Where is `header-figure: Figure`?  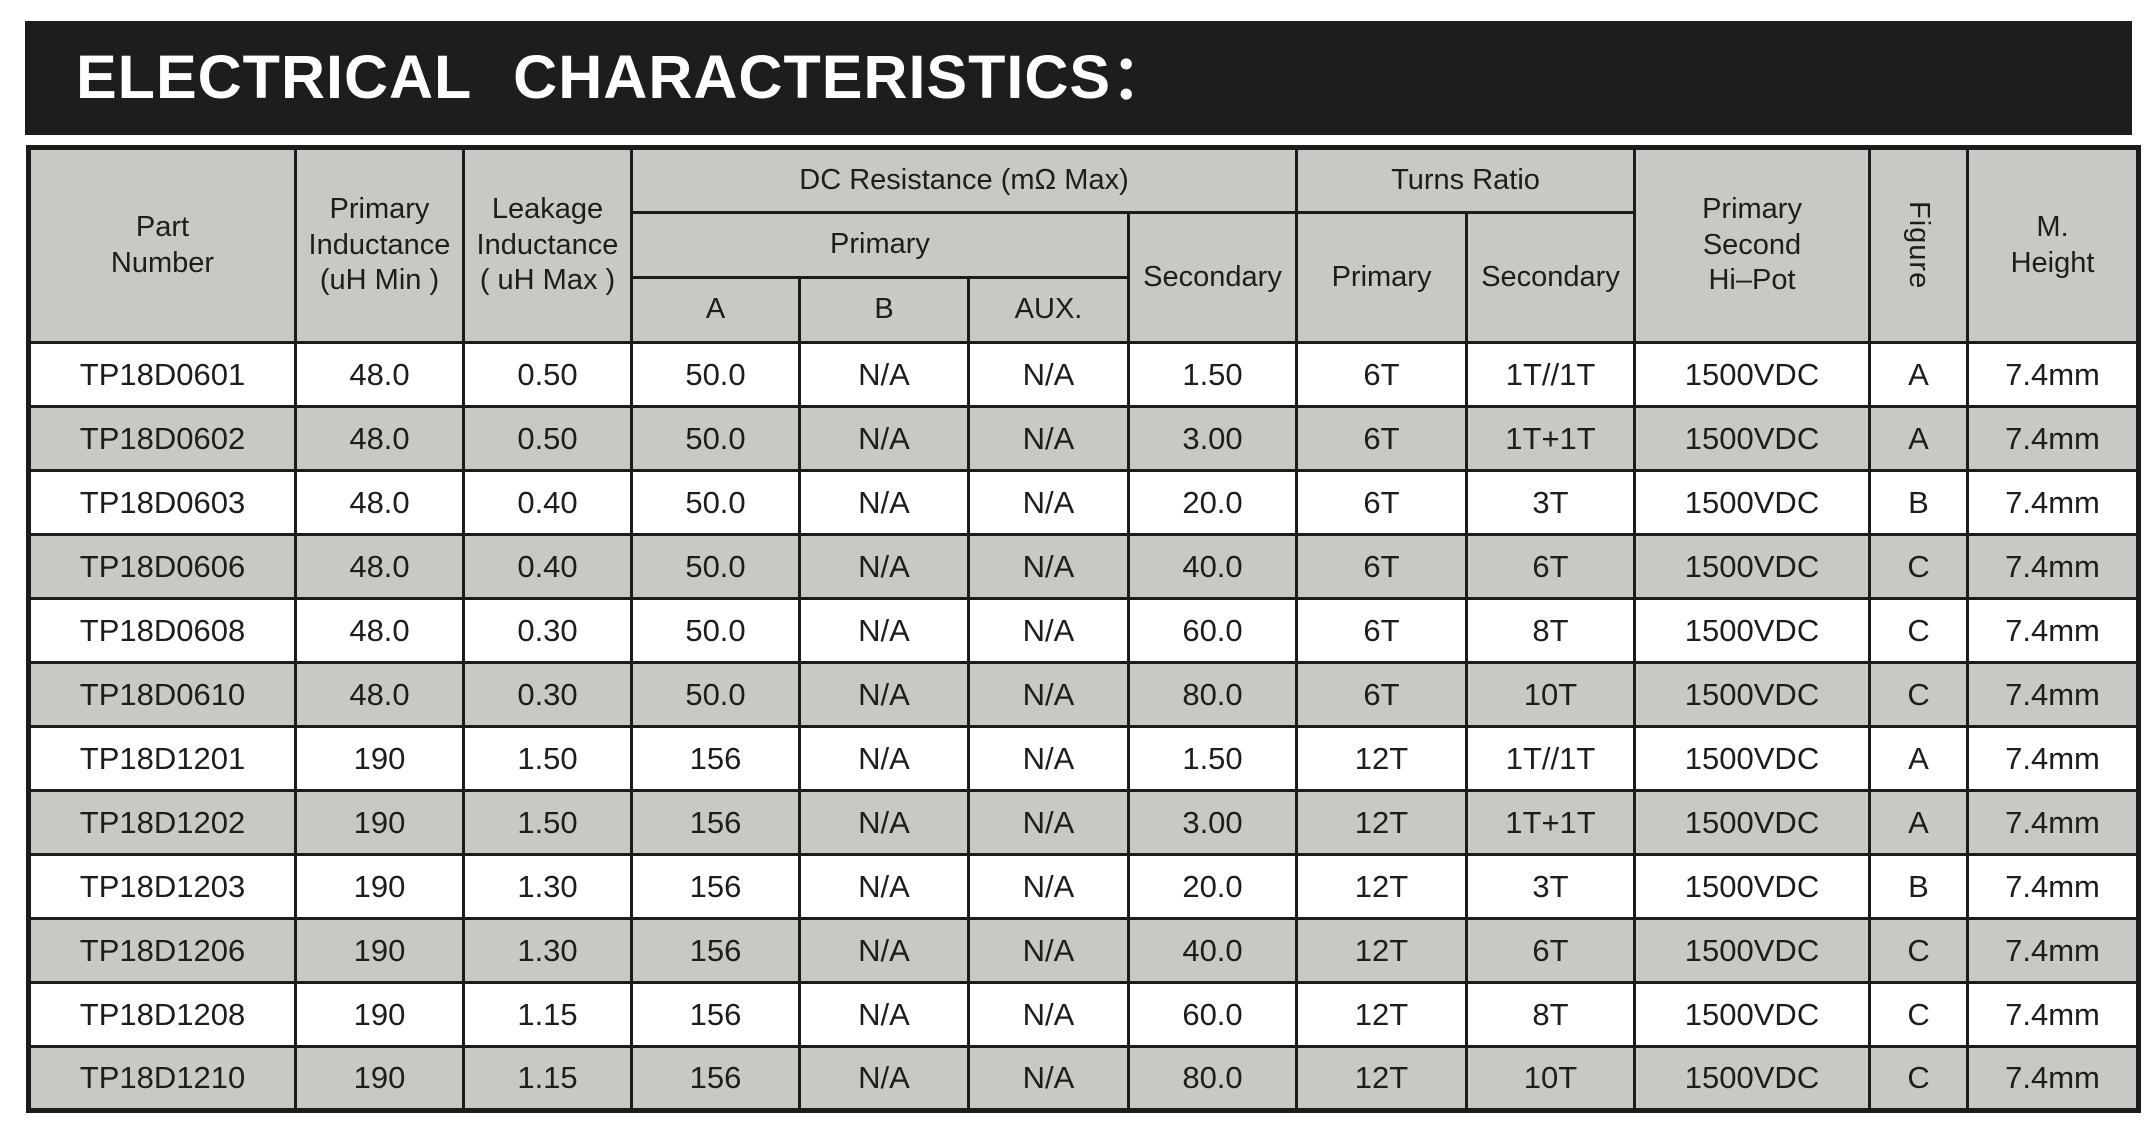 header-figure: Figure is located at coordinates (1919, 245).